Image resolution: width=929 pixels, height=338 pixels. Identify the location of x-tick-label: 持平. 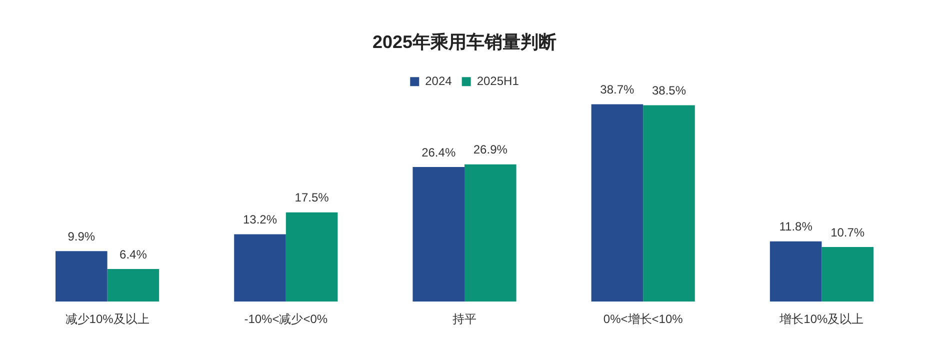
(464, 319).